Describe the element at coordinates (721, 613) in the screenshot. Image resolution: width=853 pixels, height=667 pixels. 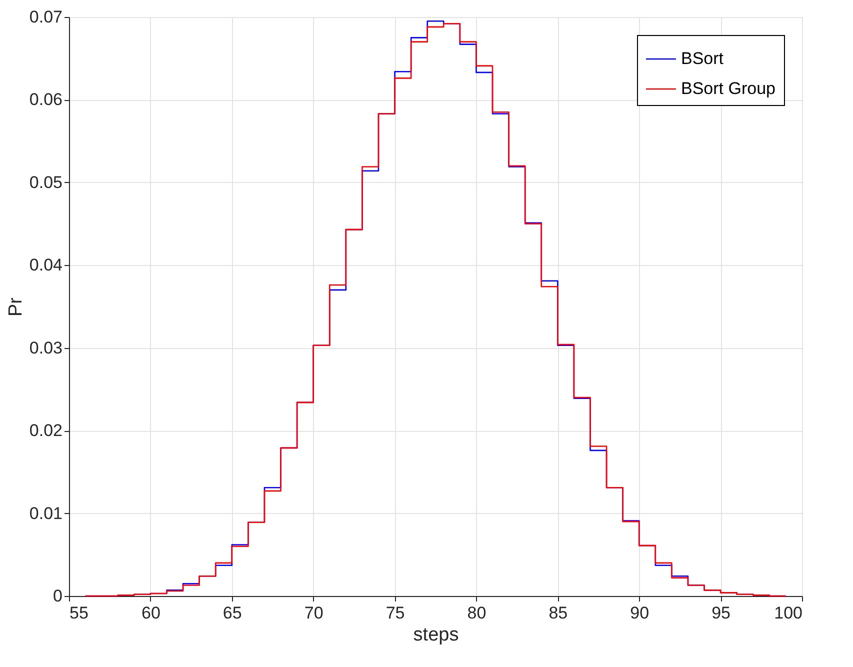
I see `x-tick-label: 95` at that location.